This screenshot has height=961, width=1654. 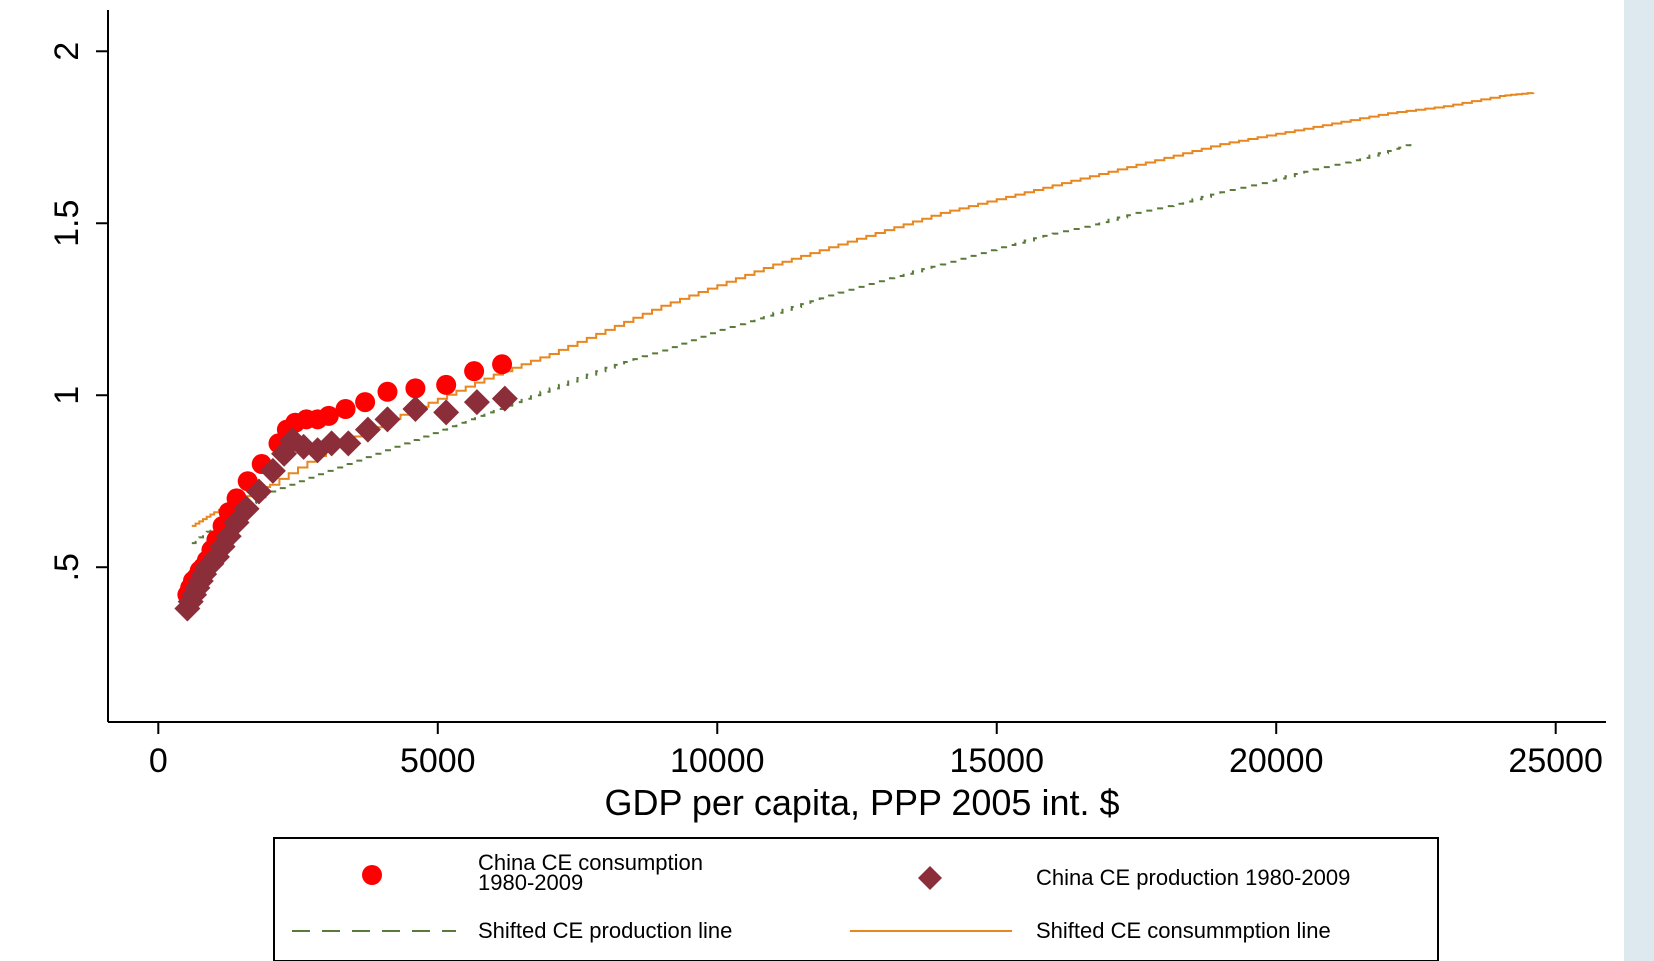 I want to click on legend-label-consumption: China CE consumption 1980-2009, so click(x=590, y=872).